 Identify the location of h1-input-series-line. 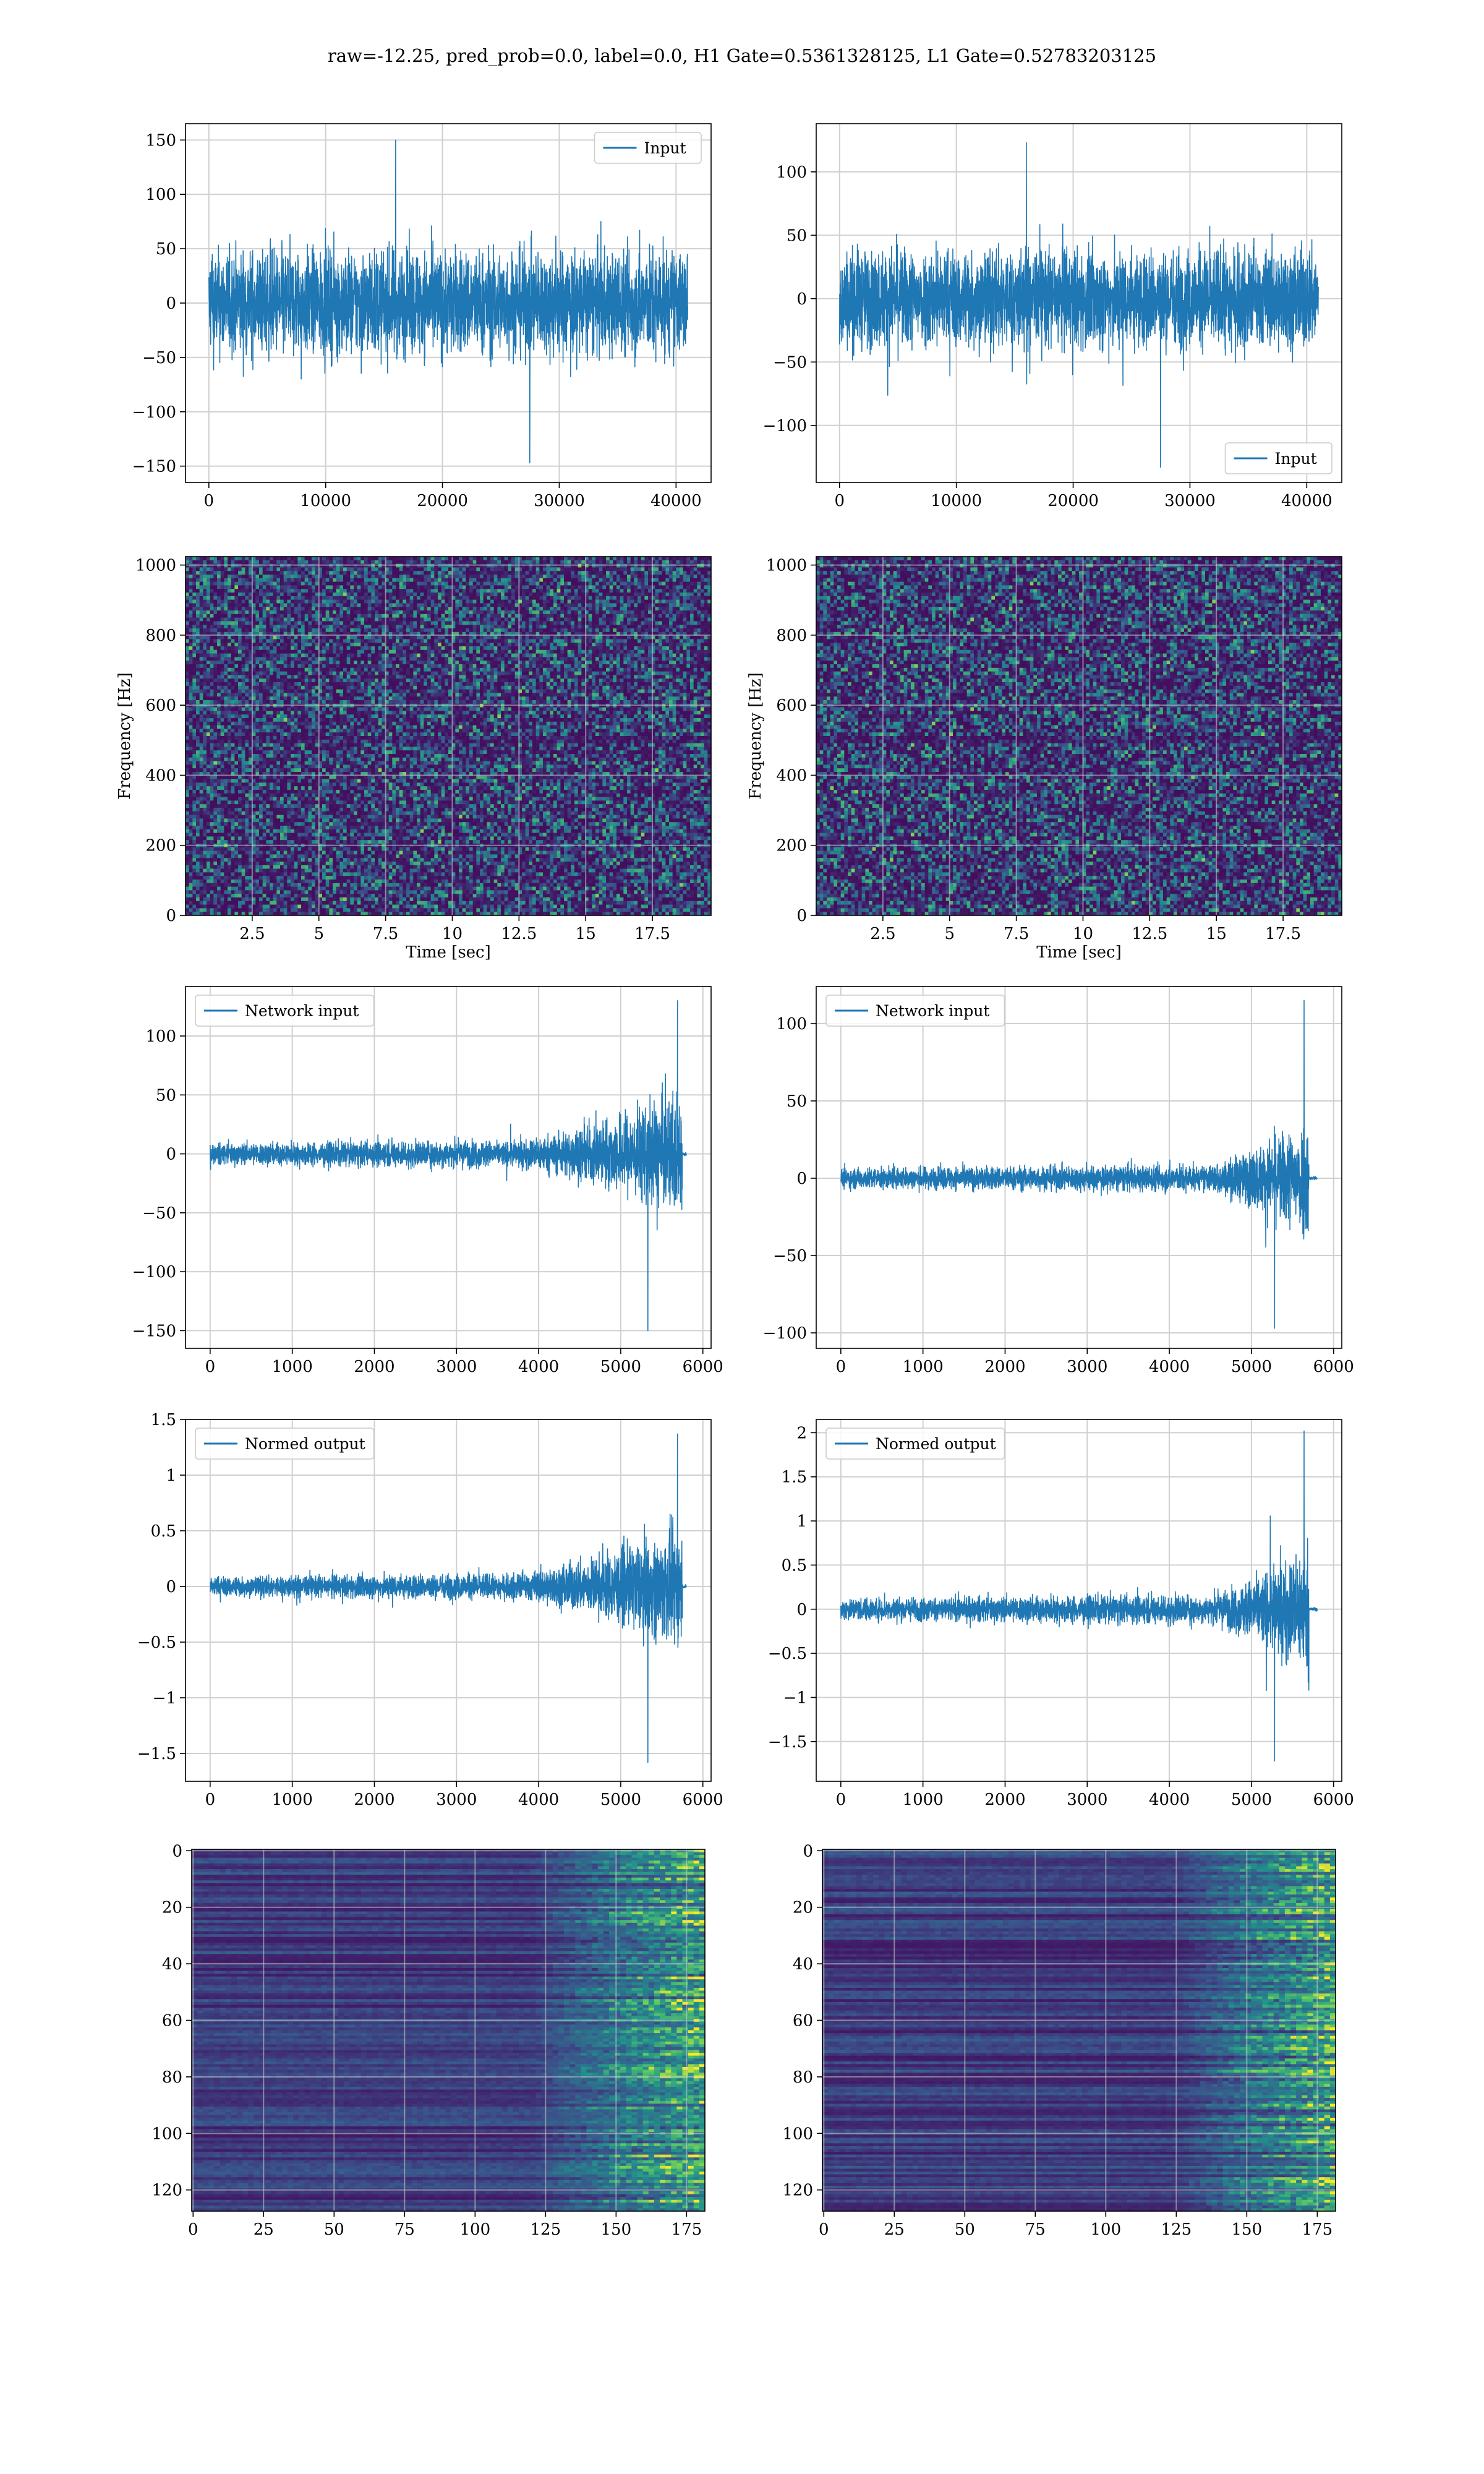
(448, 301).